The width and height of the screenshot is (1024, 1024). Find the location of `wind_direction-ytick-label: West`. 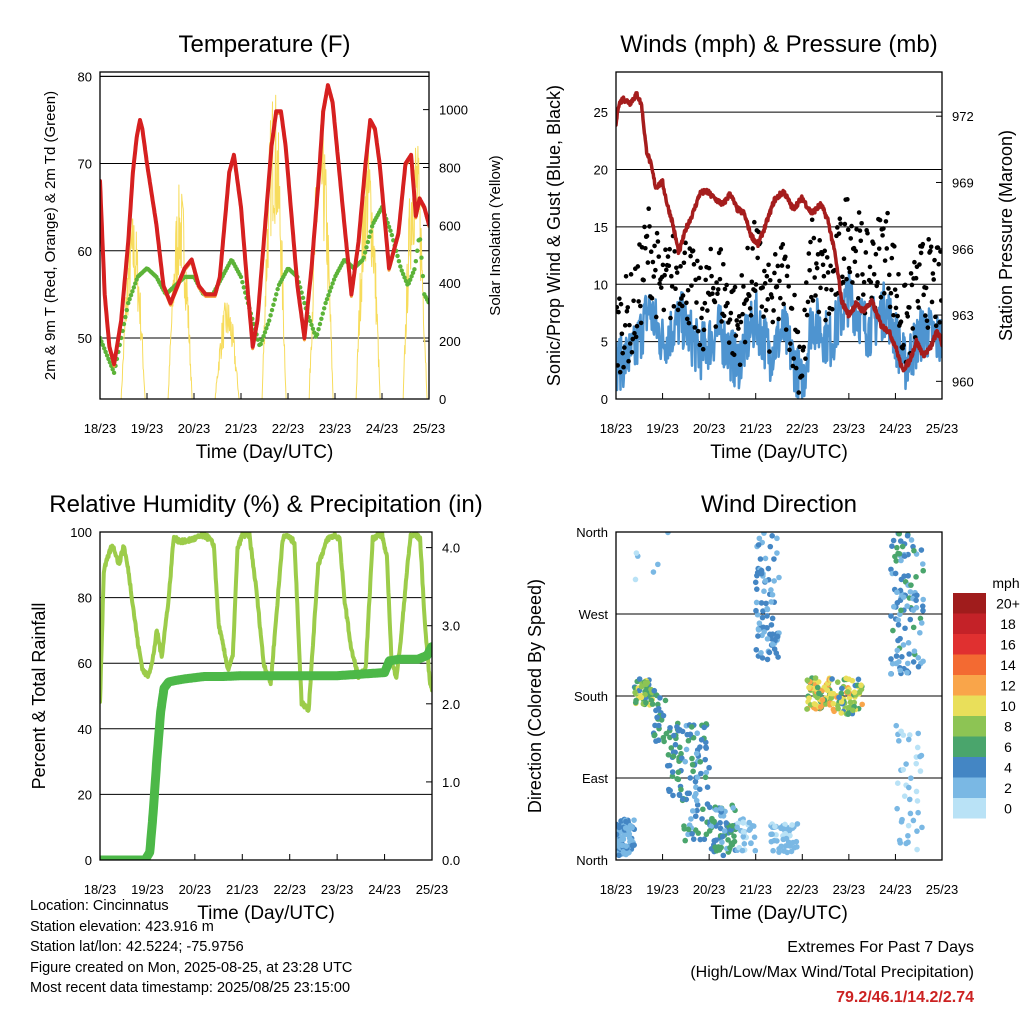

wind_direction-ytick-label: West is located at coordinates (594, 614).